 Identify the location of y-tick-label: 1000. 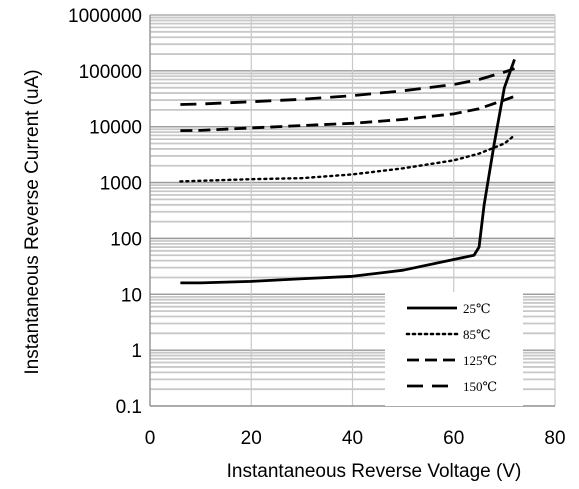
(121, 184).